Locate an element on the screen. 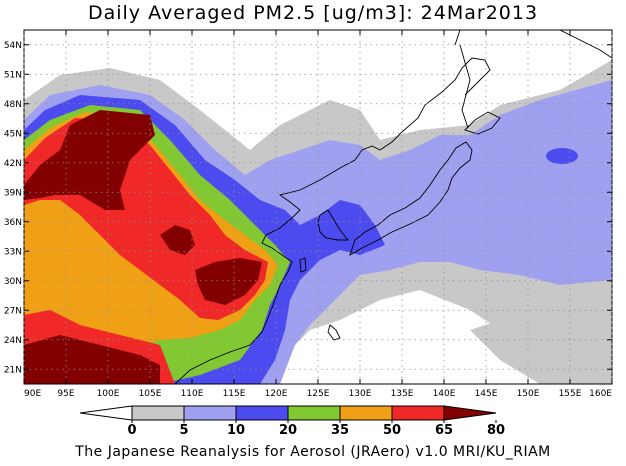 Image resolution: width=626 pixels, height=466 pixels. lat-label: 39N is located at coordinates (13, 193).